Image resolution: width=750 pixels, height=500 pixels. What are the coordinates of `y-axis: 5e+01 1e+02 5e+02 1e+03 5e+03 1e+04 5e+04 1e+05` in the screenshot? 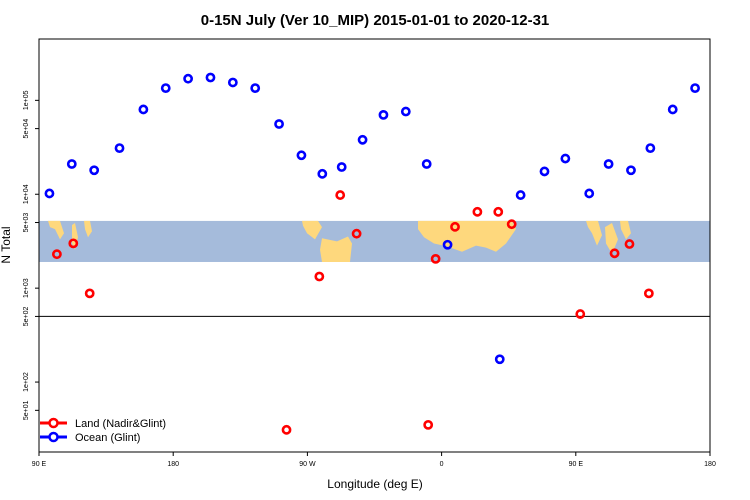 It's located at (31, 255).